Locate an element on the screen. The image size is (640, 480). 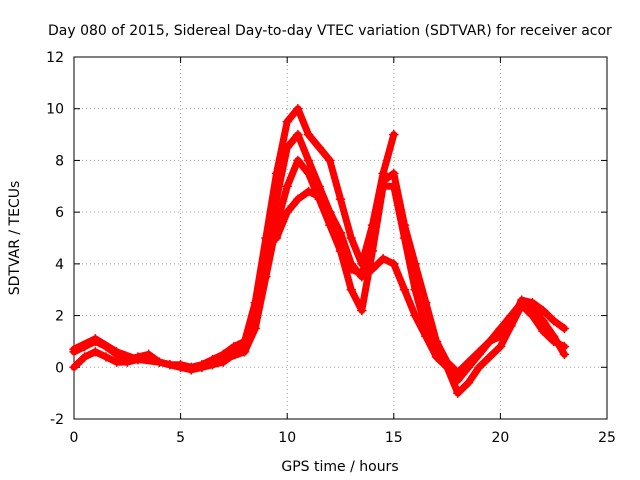
x-tick-label: 20 is located at coordinates (500, 438).